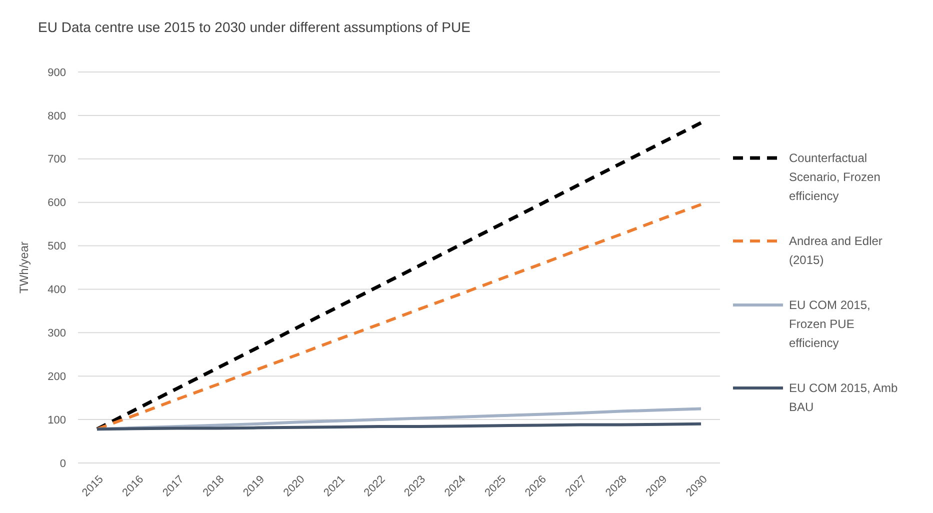 This screenshot has height=513, width=933. Describe the element at coordinates (57, 420) in the screenshot. I see `y-tick-label: 100` at that location.